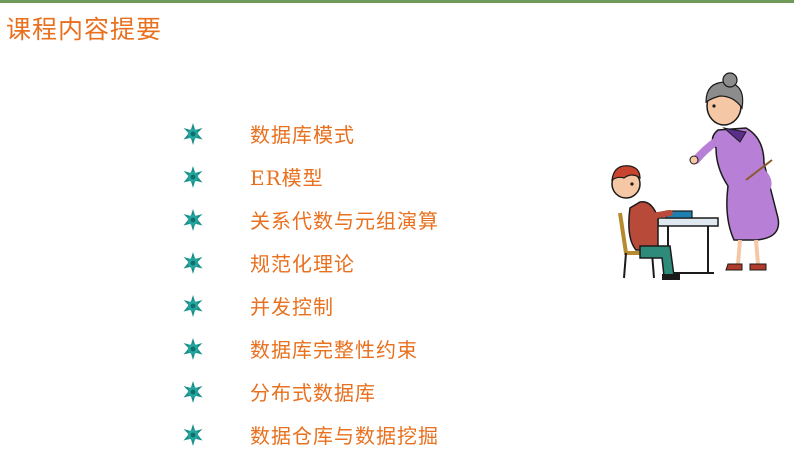 This screenshot has width=794, height=459. I want to click on list-item: 规范化理论, so click(309, 262).